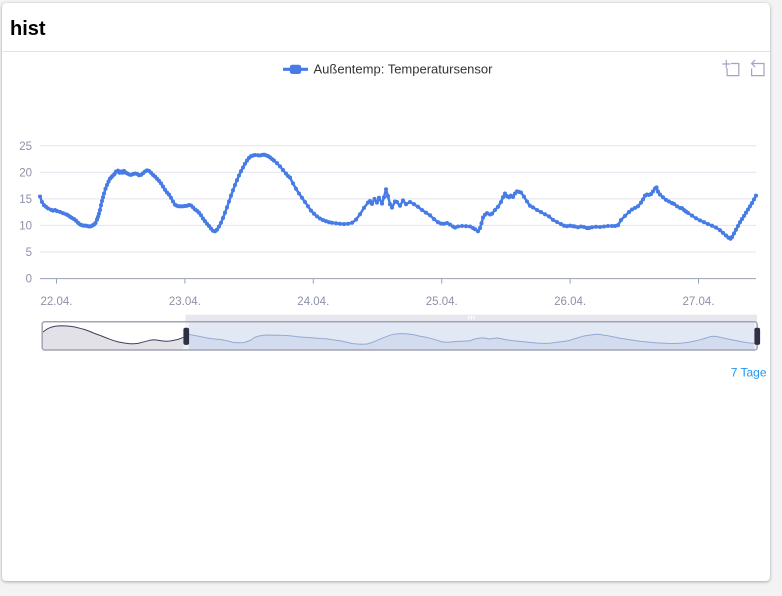  What do you see at coordinates (29, 253) in the screenshot?
I see `svg-text: 5` at bounding box center [29, 253].